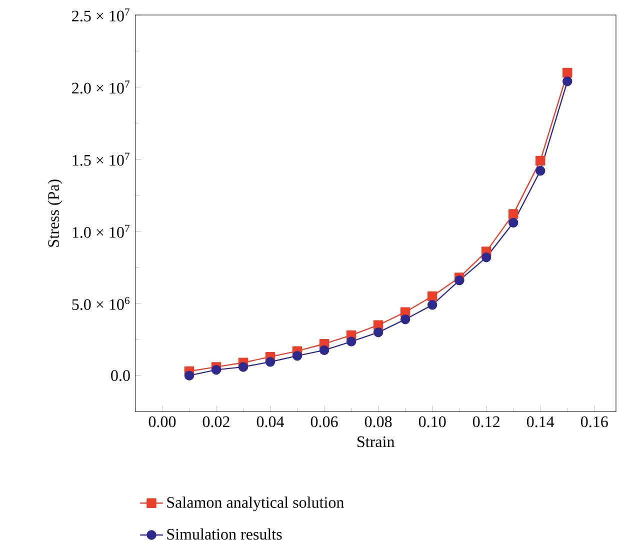 The image size is (619, 553). Describe the element at coordinates (270, 422) in the screenshot. I see `x-tick-label: 0.04` at that location.